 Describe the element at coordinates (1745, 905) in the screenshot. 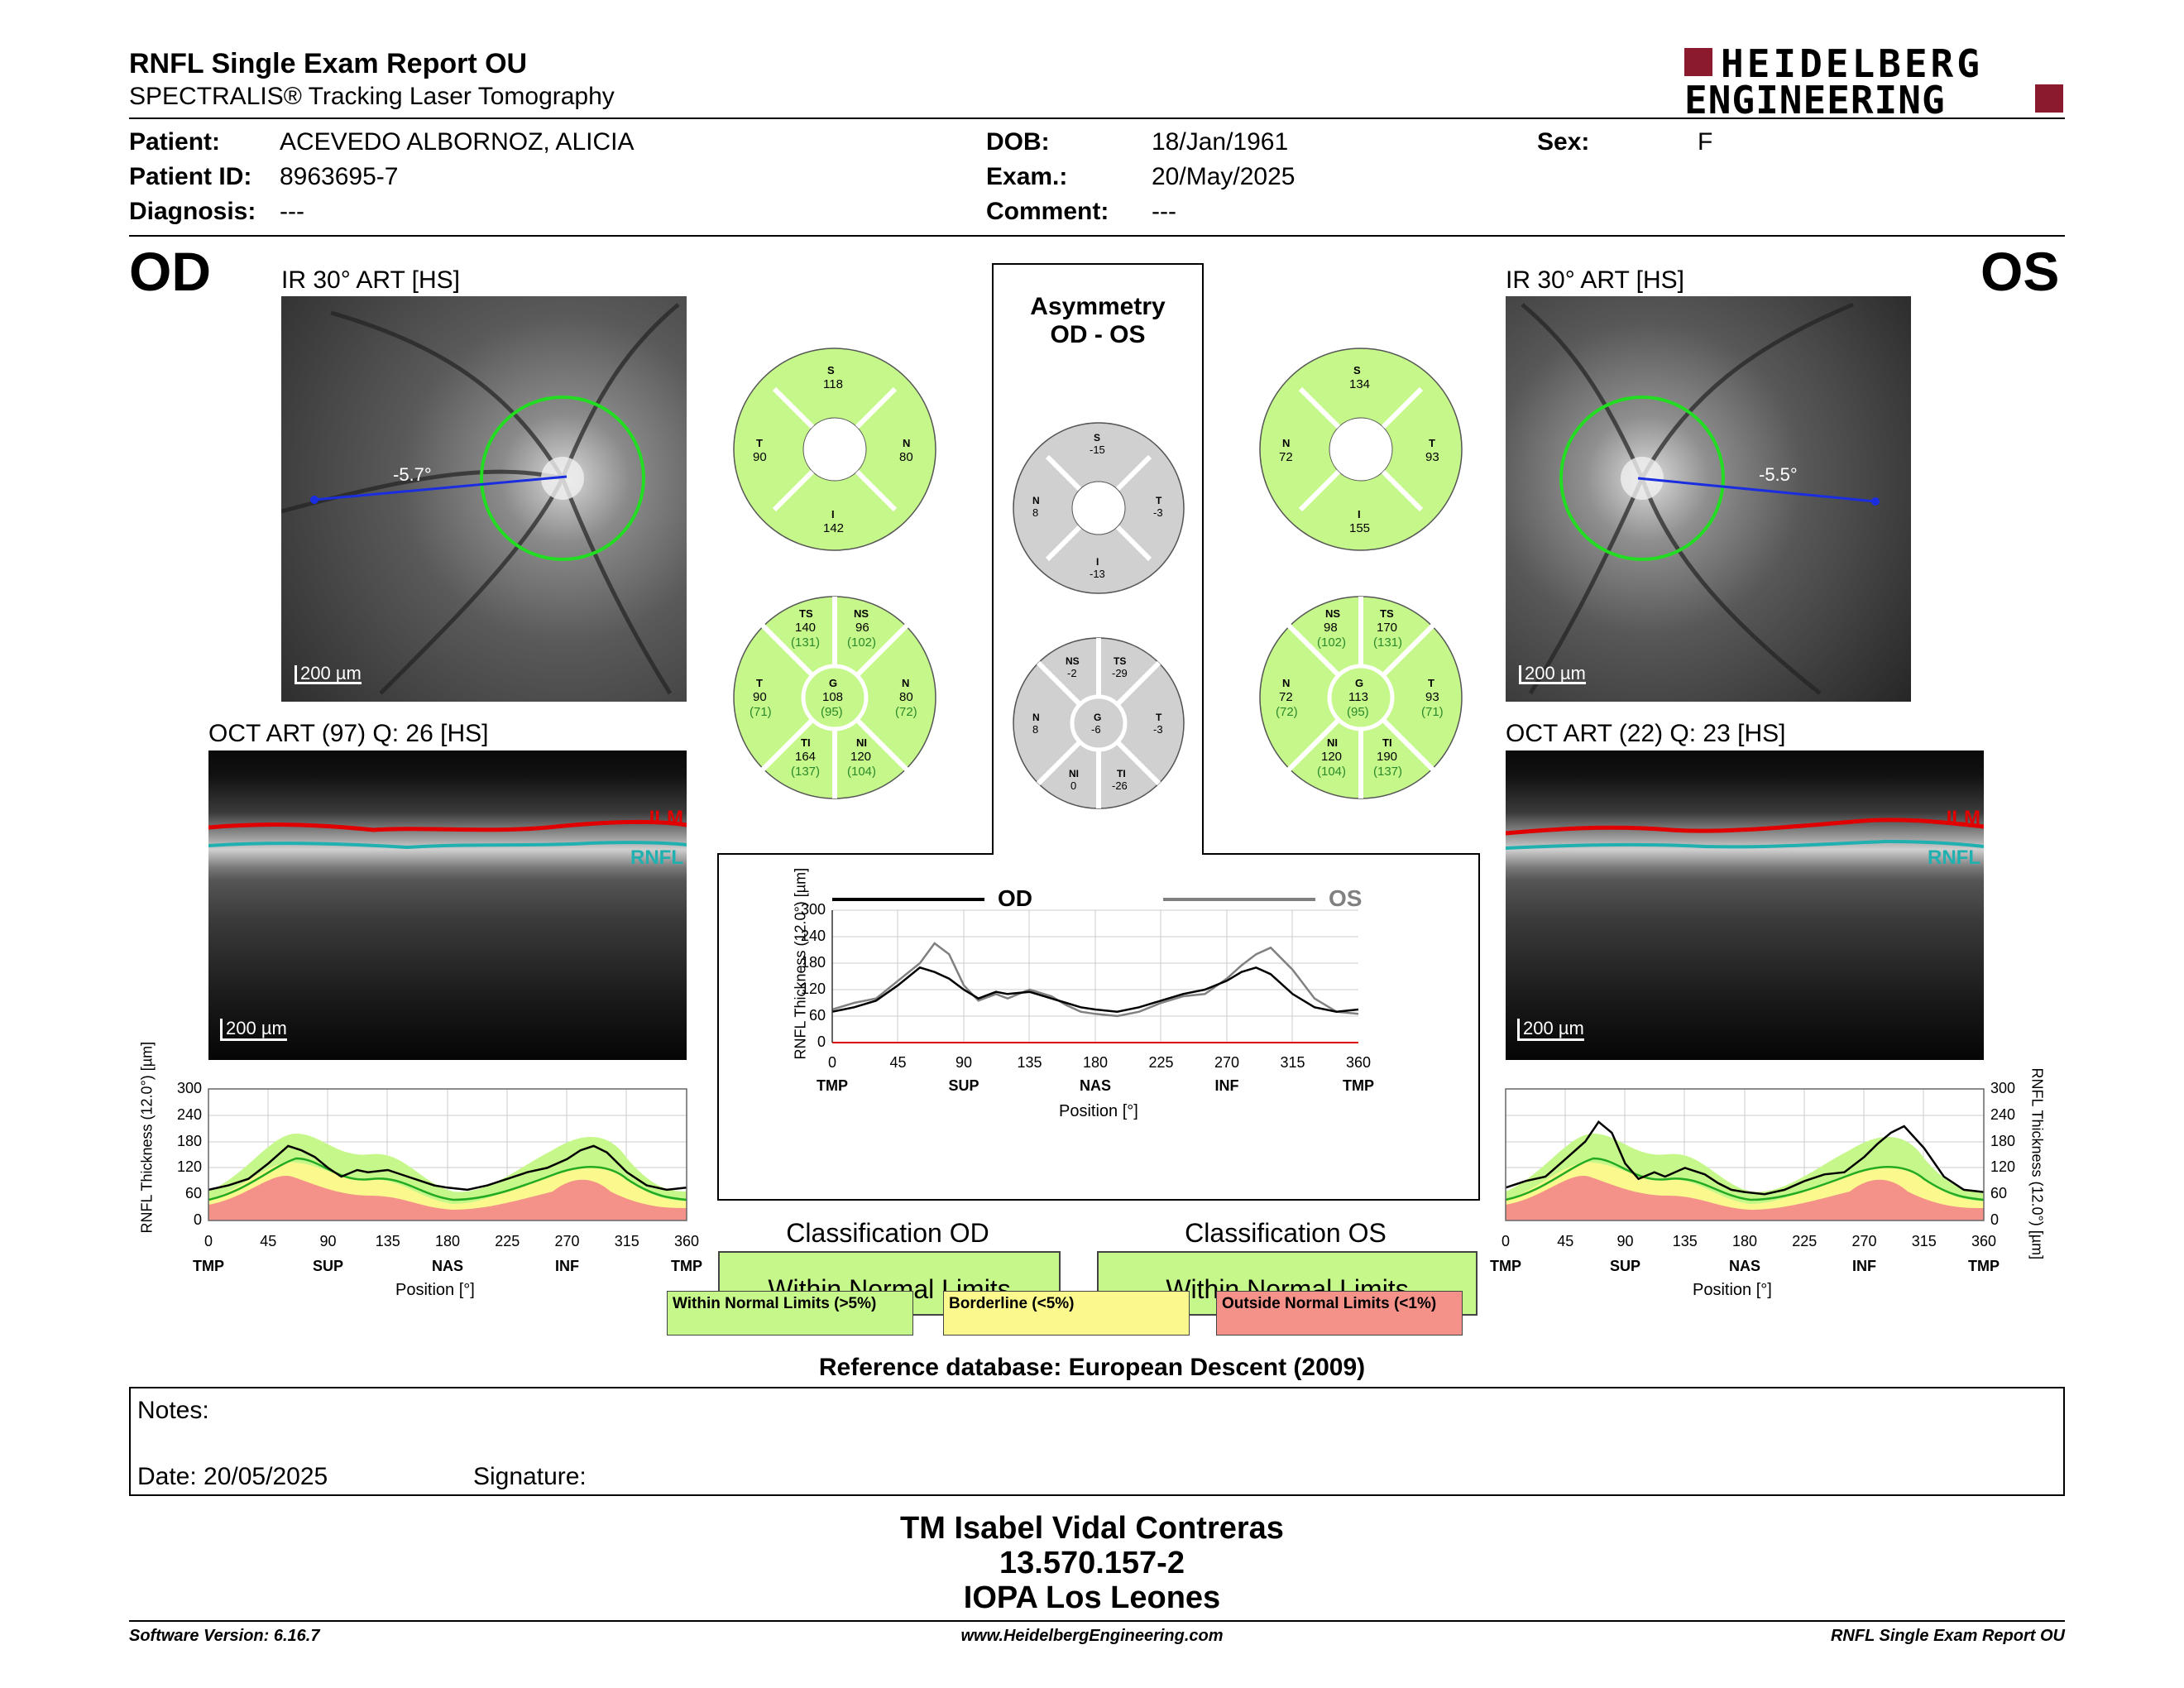

I see `os-oct-image: ILM RNFL 200 µm` at that location.